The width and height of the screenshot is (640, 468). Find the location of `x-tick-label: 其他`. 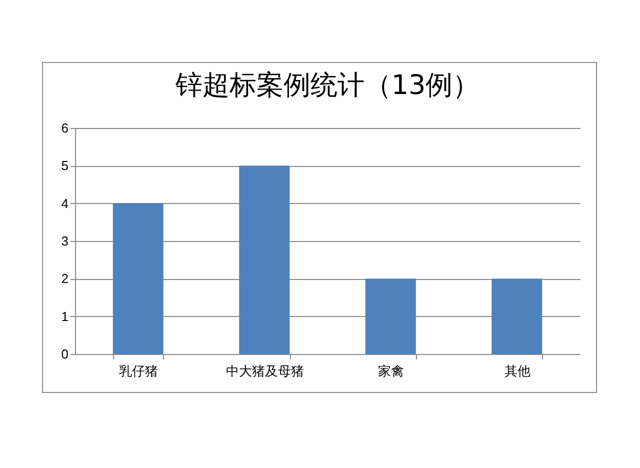

x-tick-label: 其他 is located at coordinates (517, 372).